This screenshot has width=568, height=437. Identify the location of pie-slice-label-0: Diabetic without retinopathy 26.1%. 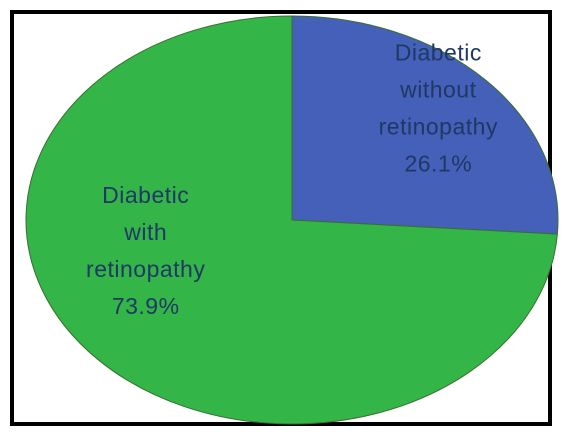
(438, 107).